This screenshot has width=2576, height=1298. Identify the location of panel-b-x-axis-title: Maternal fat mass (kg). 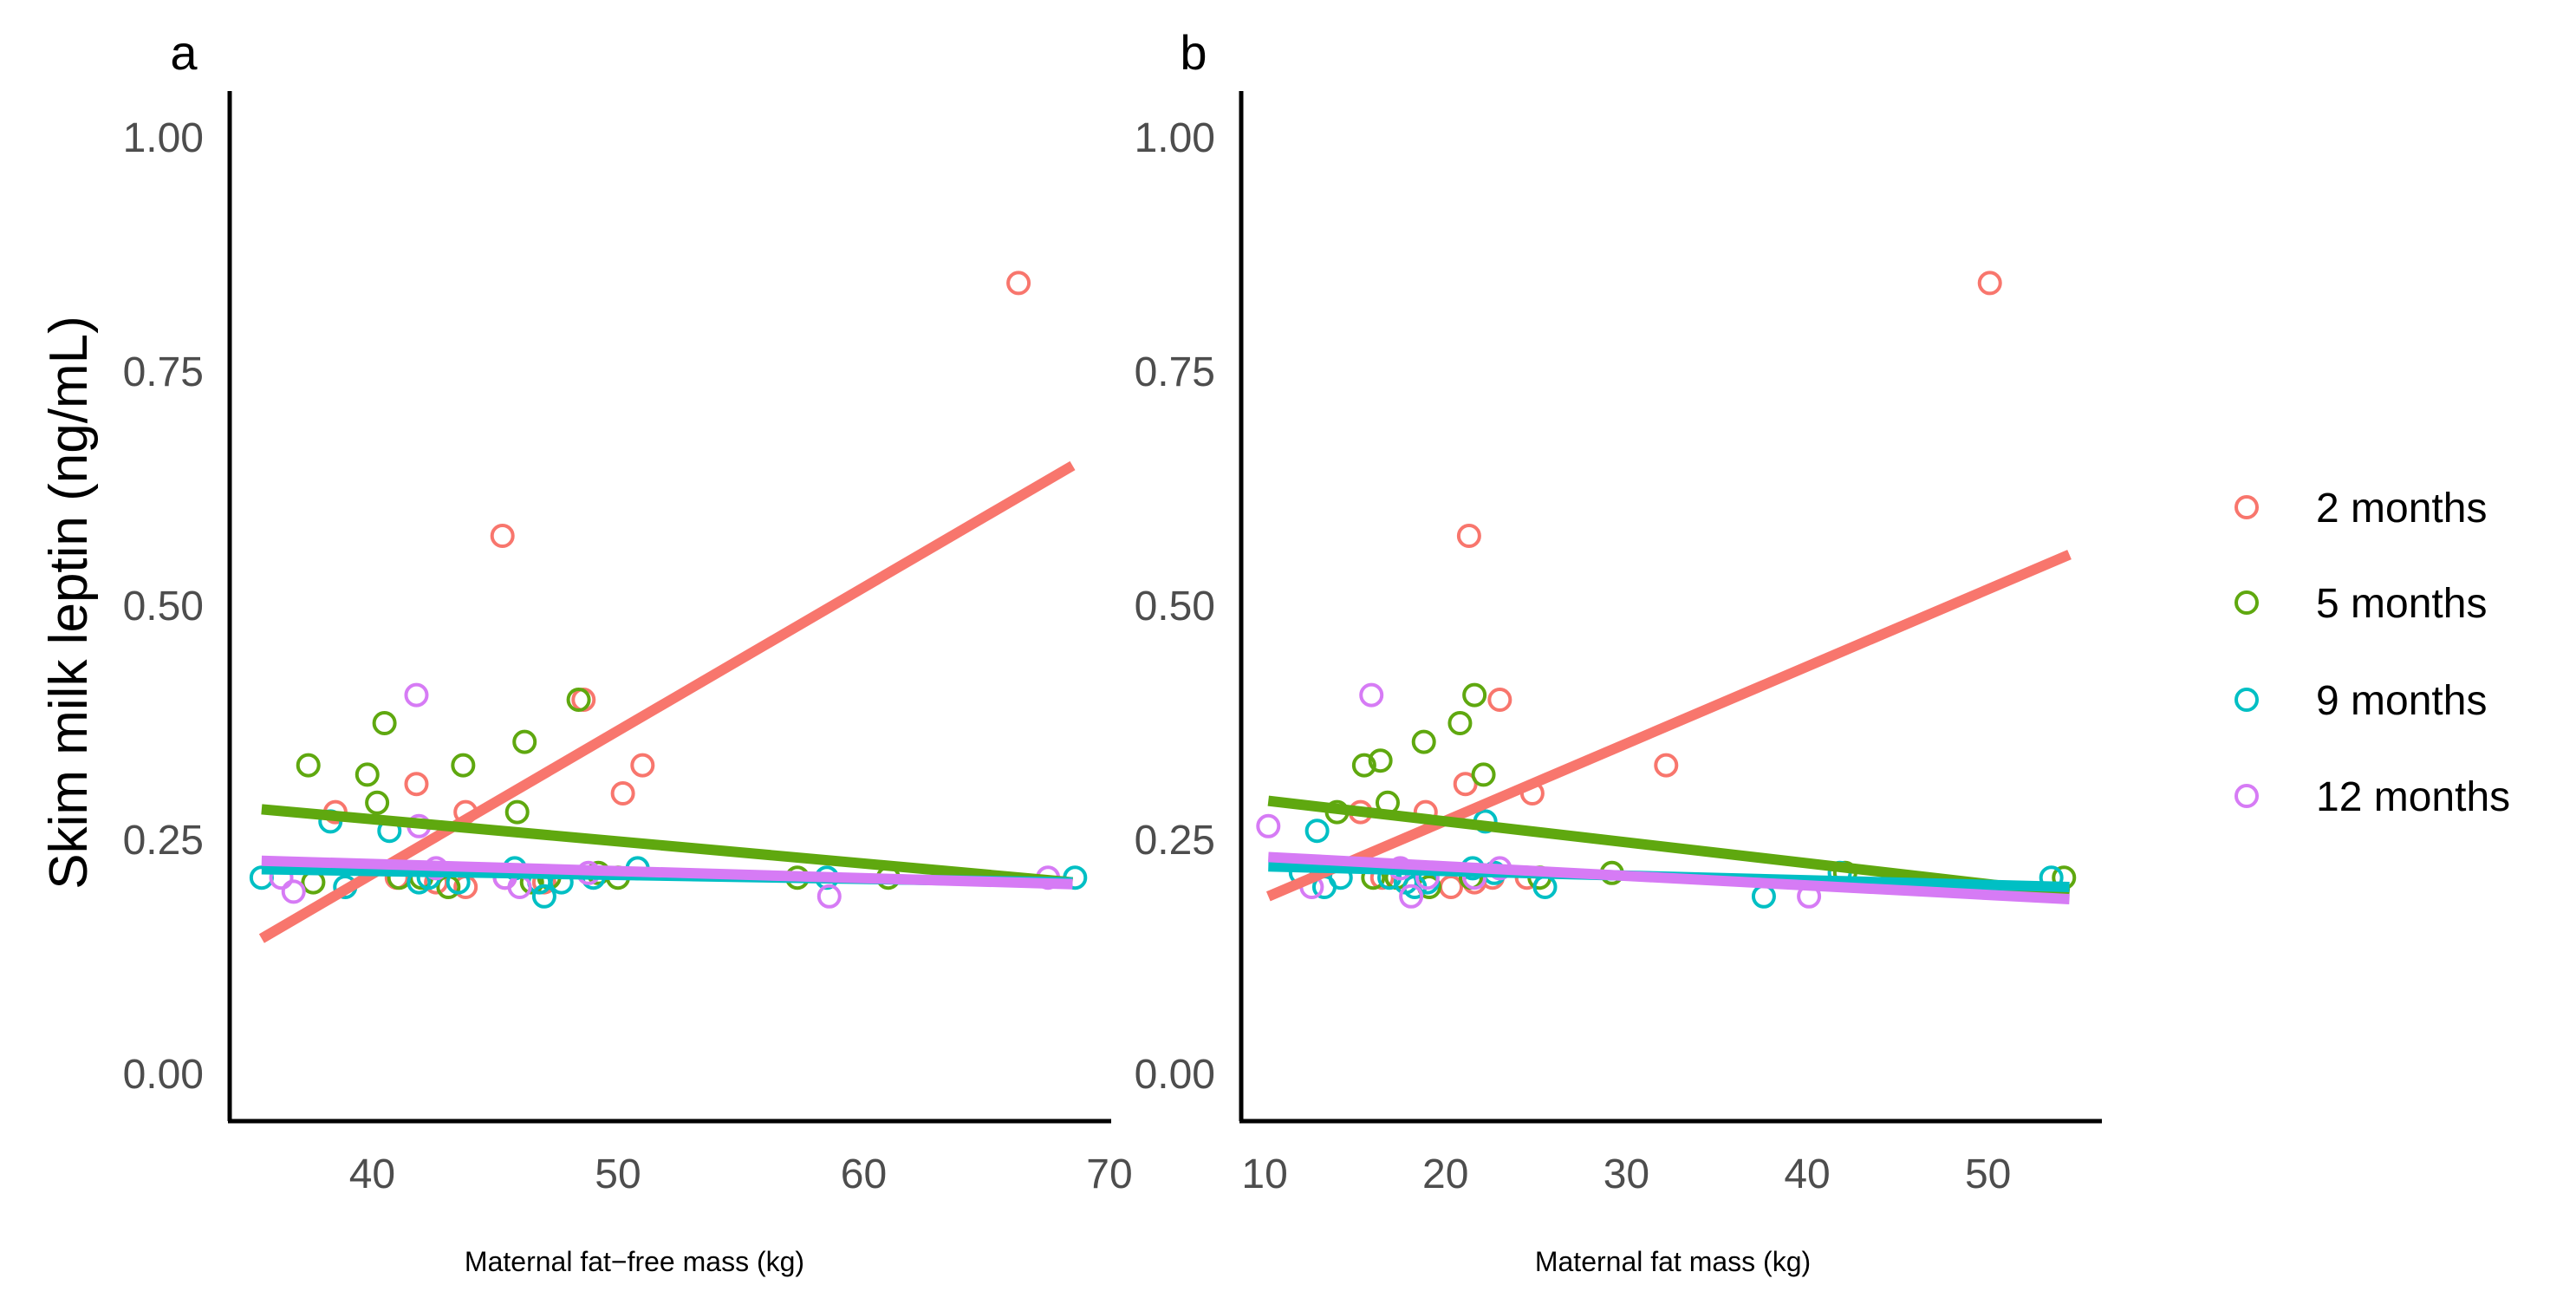
(1673, 1261).